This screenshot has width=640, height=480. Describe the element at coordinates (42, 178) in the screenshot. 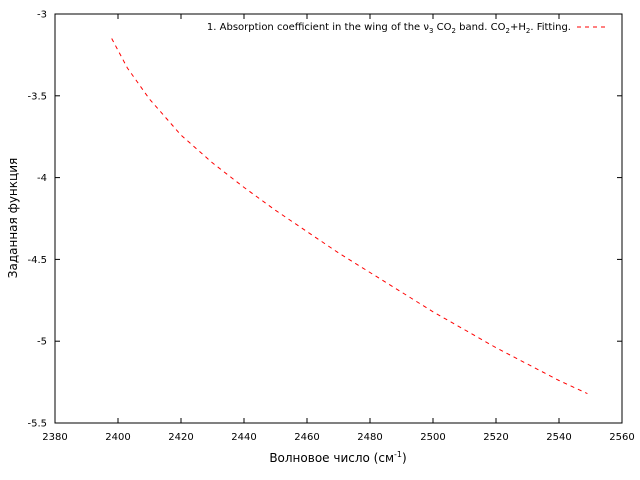

I see `y-tick-label: -4` at that location.